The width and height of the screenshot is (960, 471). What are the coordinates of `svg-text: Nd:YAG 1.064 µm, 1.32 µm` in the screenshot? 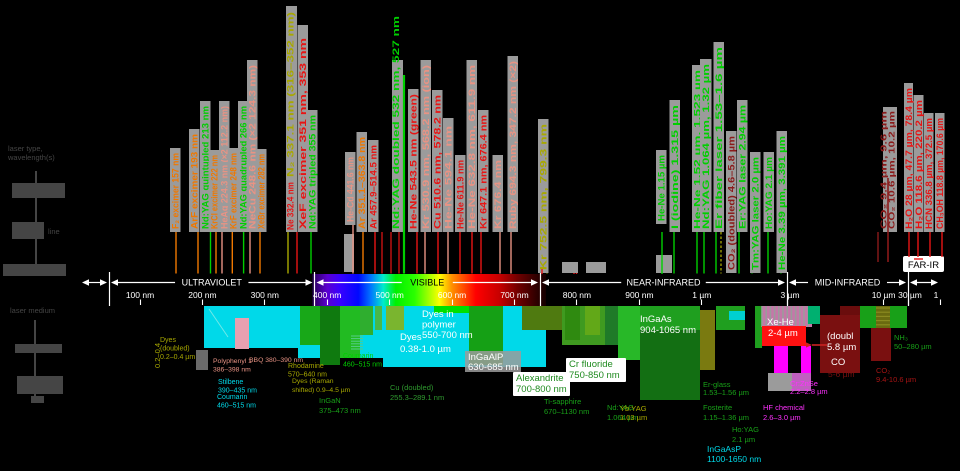 It's located at (706, 146).